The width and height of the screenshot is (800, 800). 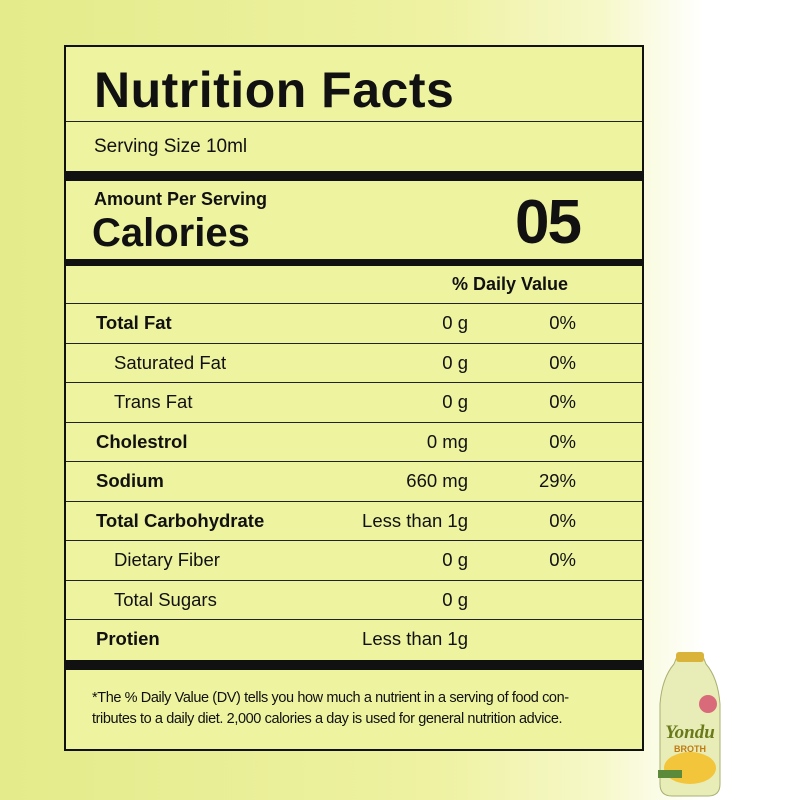 I want to click on nutrient-name: Sodium, so click(x=130, y=480).